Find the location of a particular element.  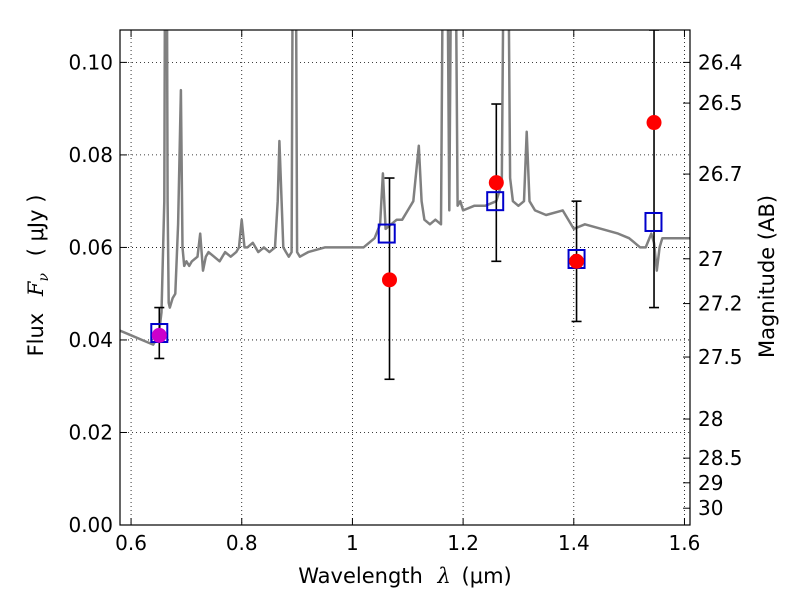

y-tick-label: 0.00 is located at coordinates (90, 525).